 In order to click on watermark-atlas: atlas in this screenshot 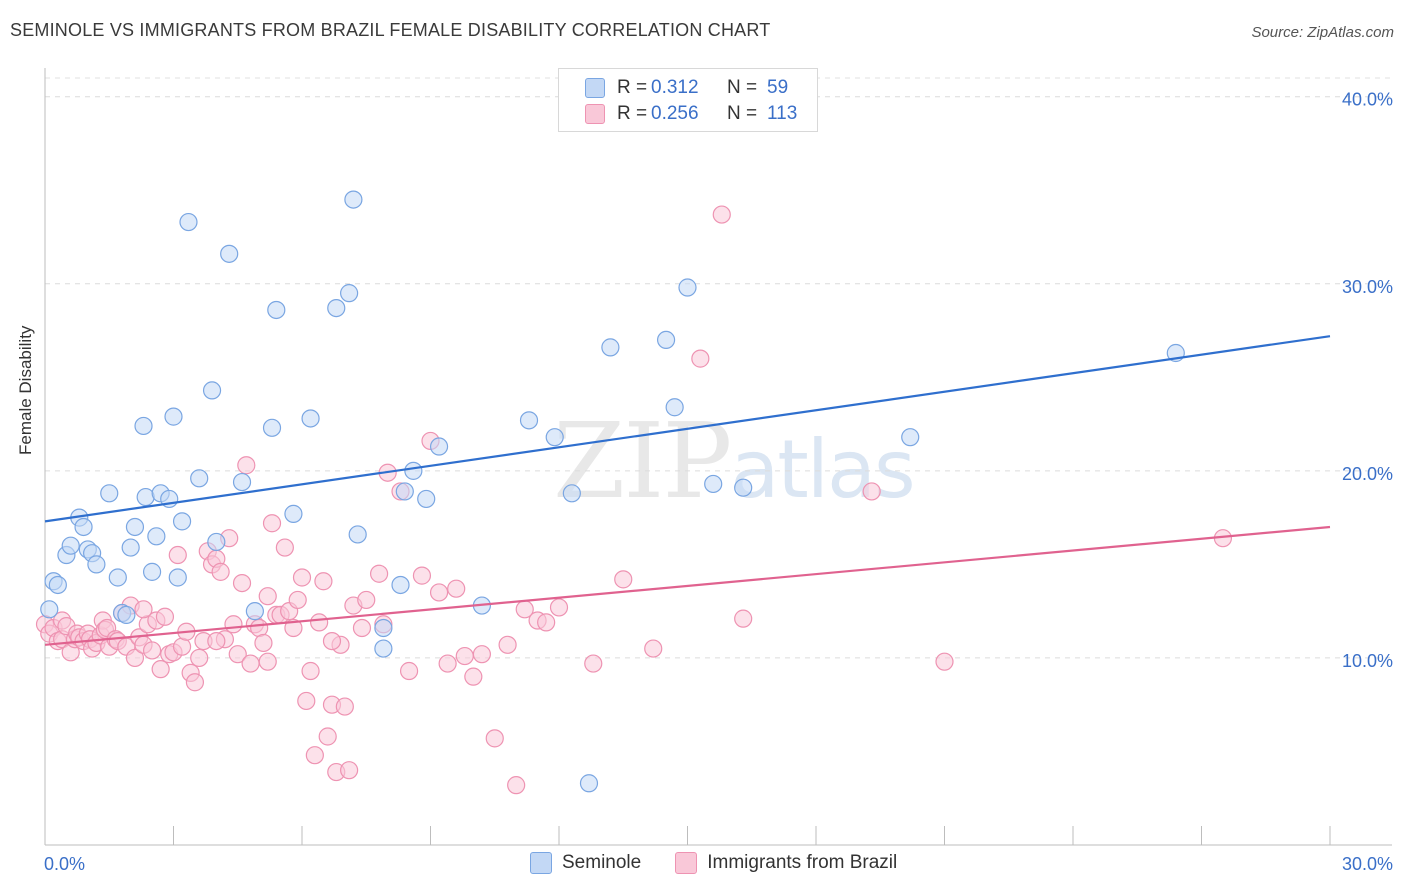, I will do `click(822, 469)`.